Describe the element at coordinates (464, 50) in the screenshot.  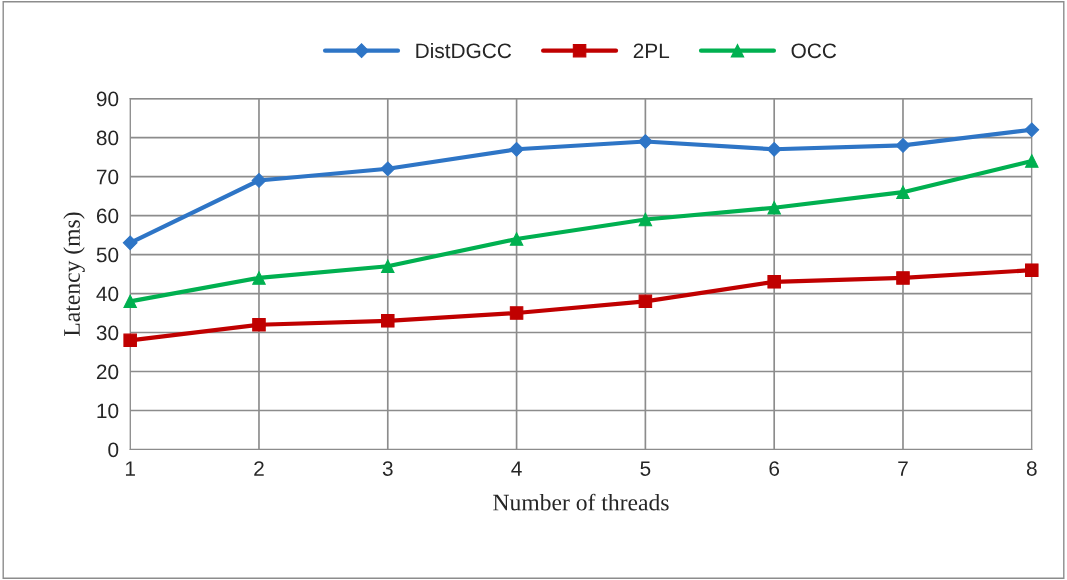
I see `legend-label: DistDGCC` at that location.